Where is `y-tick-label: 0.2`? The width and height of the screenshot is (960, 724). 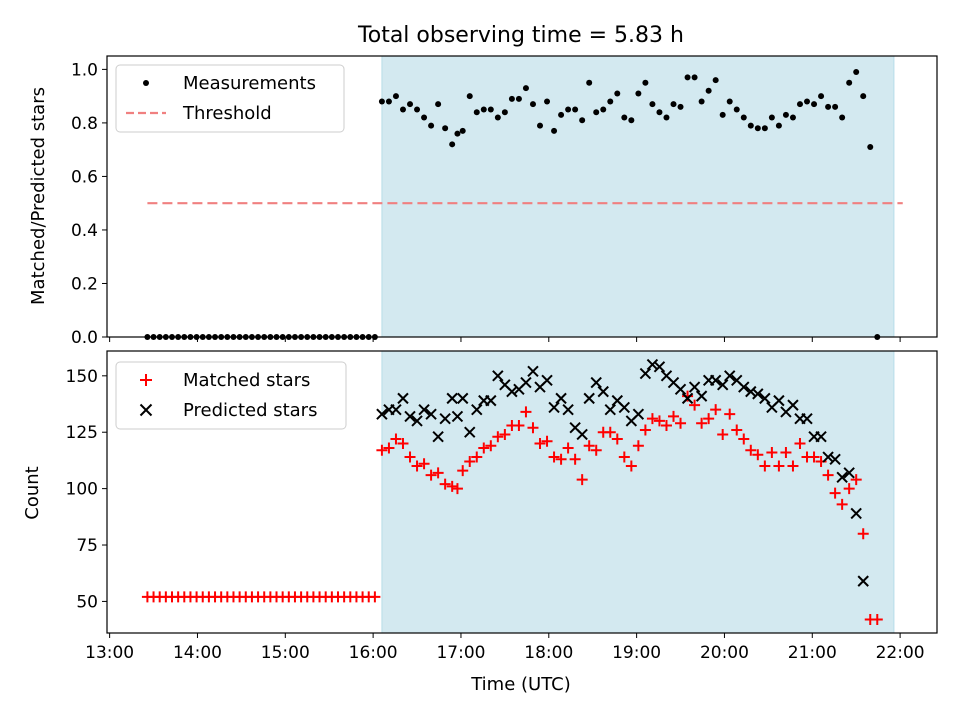
y-tick-label: 0.2 is located at coordinates (84, 284).